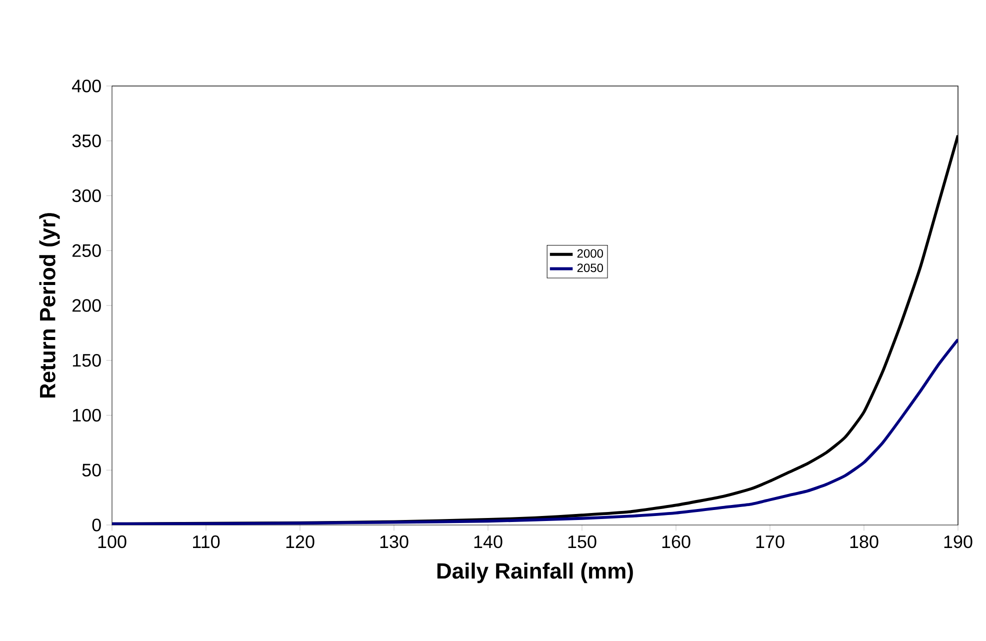  Describe the element at coordinates (96, 525) in the screenshot. I see `y-tick-label: 0` at that location.